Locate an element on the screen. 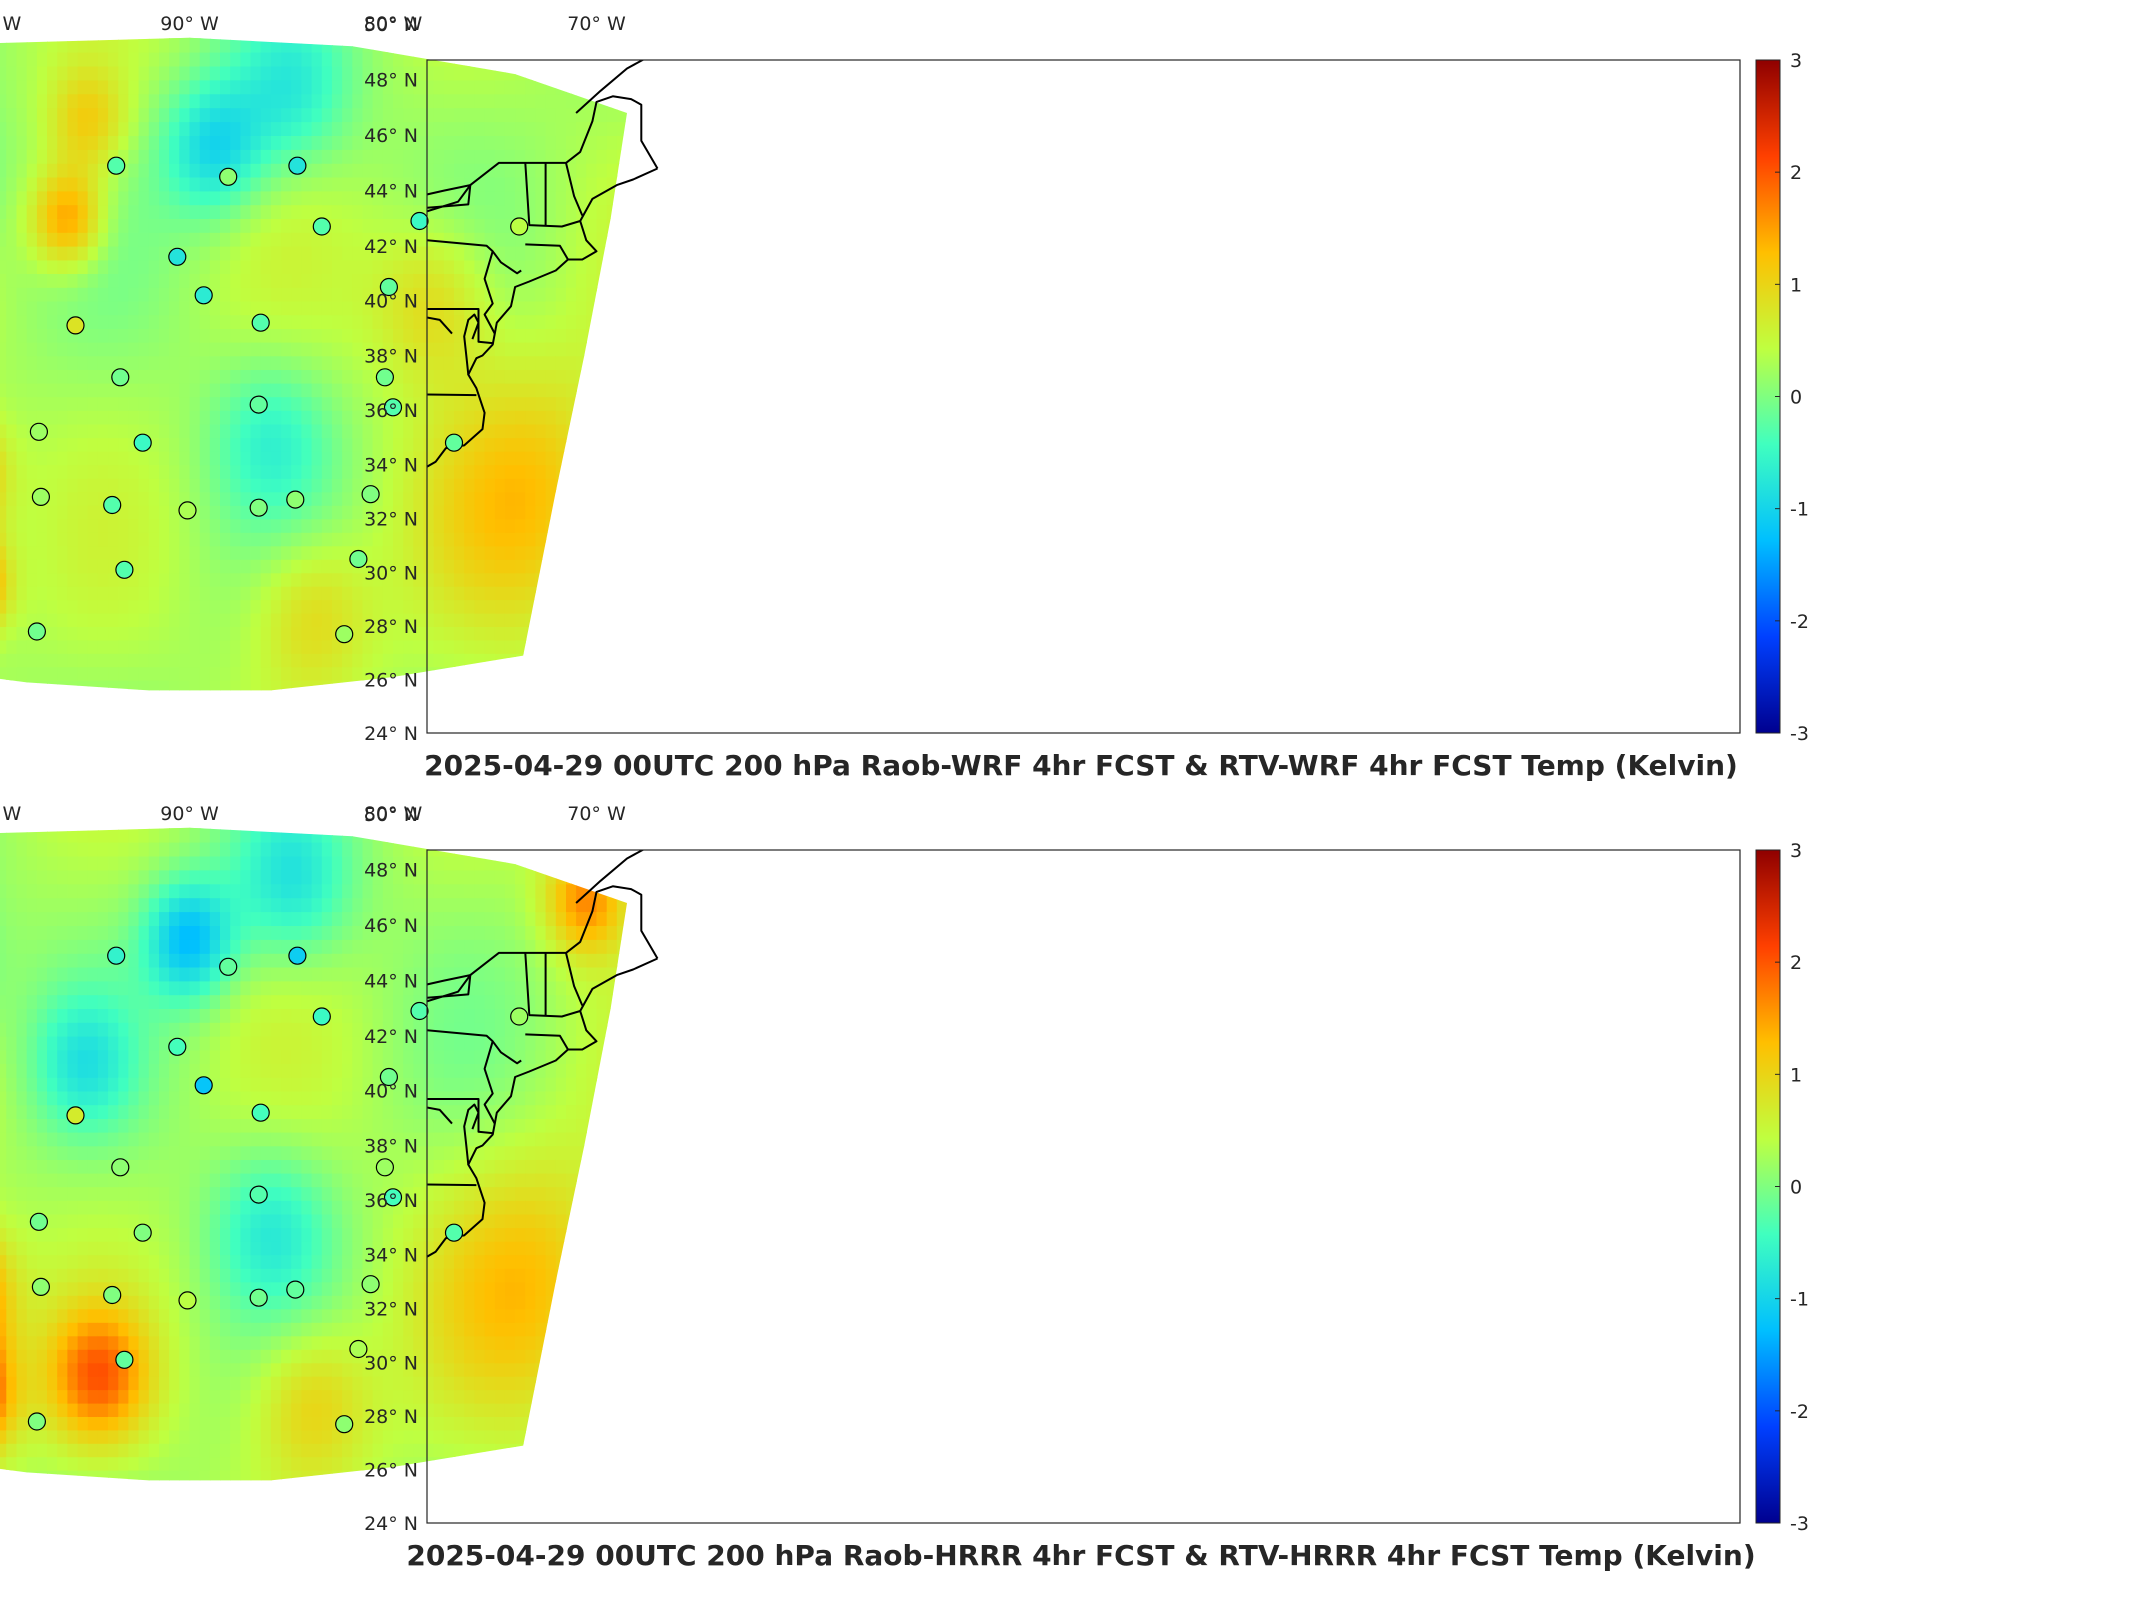  colorbar-tick-label: 3 is located at coordinates (1796, 61).